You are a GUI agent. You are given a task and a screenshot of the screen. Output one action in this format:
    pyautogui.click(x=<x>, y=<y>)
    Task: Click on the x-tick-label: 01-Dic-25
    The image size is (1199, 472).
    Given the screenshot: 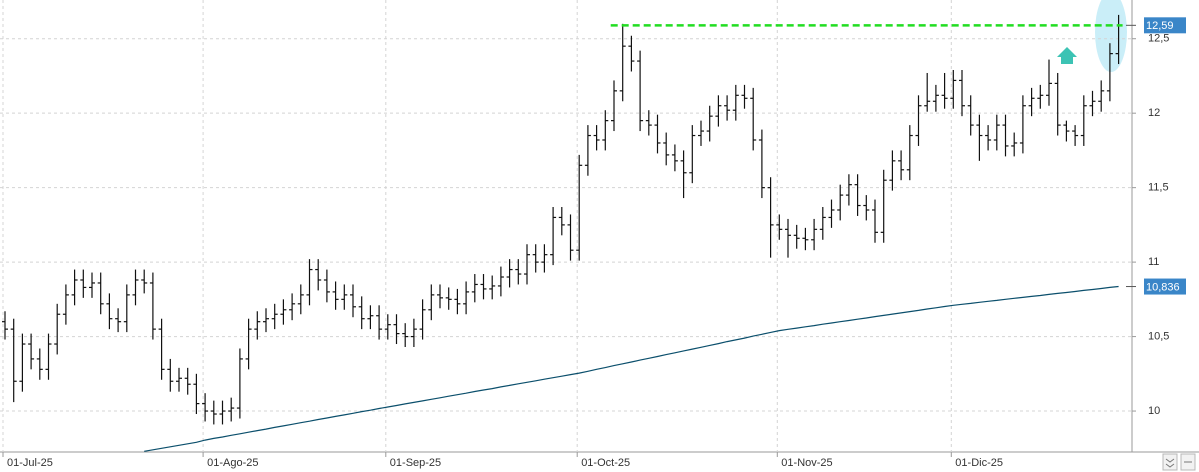 What is the action you would take?
    pyautogui.click(x=979, y=463)
    